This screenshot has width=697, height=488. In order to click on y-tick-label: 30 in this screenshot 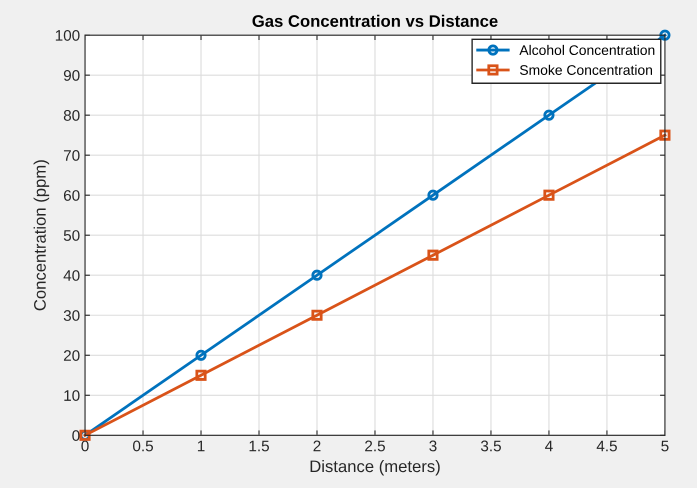, I will do `click(72, 315)`.